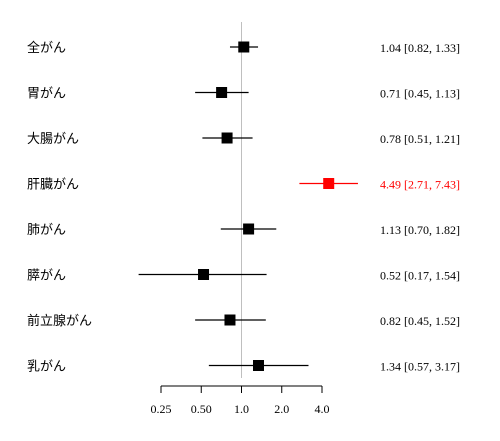 The image size is (500, 441). What do you see at coordinates (46, 94) in the screenshot?
I see `row-label: 胃がん` at bounding box center [46, 94].